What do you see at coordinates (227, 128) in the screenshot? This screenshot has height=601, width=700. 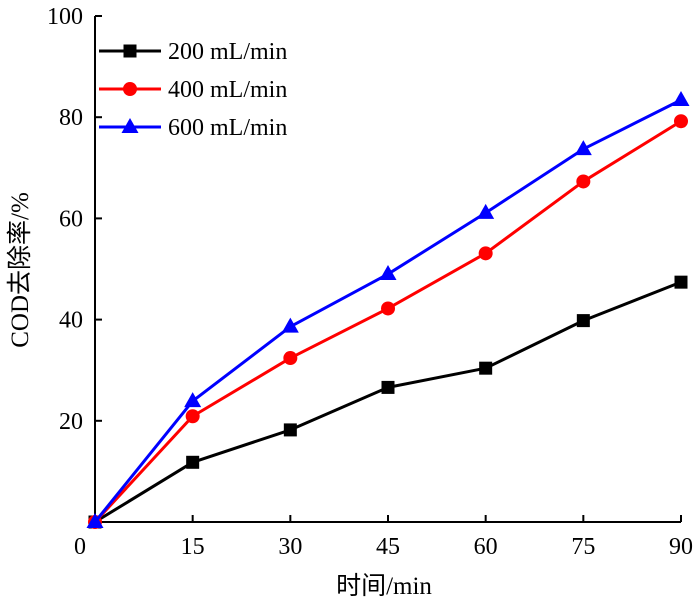 I see `legend-label: 600 mL/min` at bounding box center [227, 128].